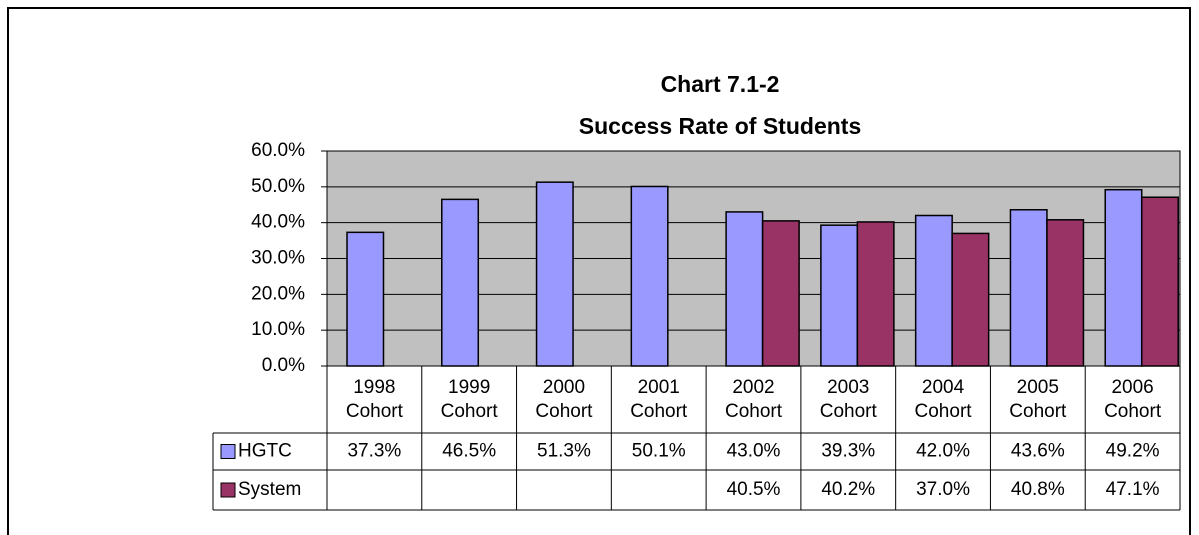  What do you see at coordinates (720, 126) in the screenshot?
I see `chart-subtitle: Success Rate of Students` at bounding box center [720, 126].